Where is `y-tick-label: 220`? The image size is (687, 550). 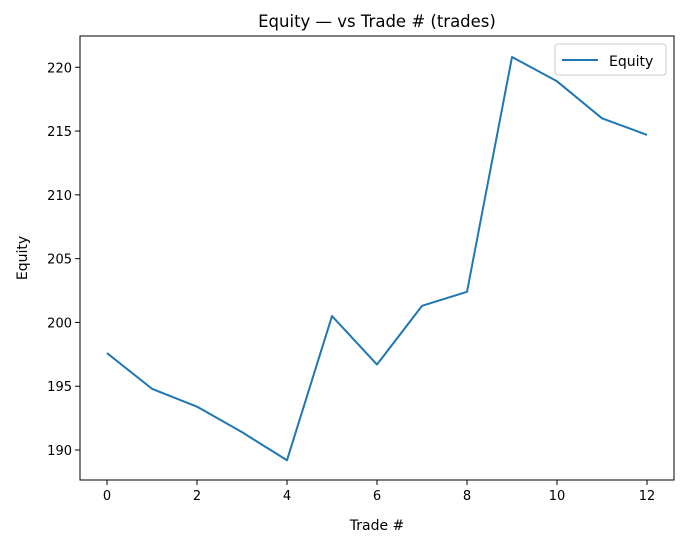 y-tick-label: 220 is located at coordinates (59, 68).